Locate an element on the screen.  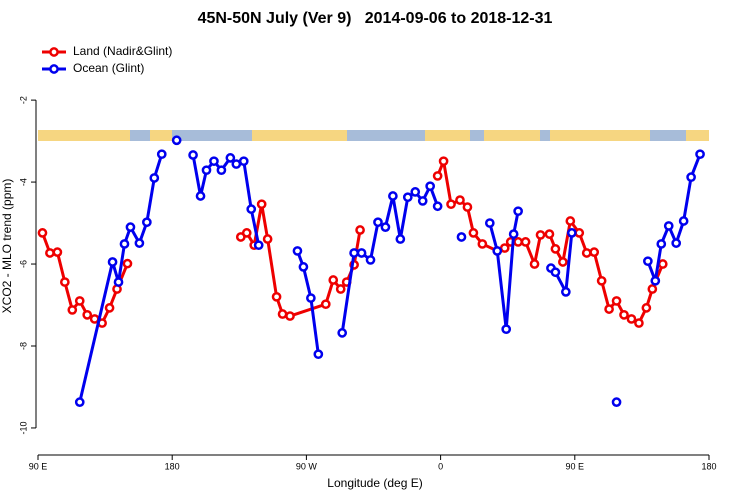
y-tick-label: -2 is located at coordinates (23, 100).